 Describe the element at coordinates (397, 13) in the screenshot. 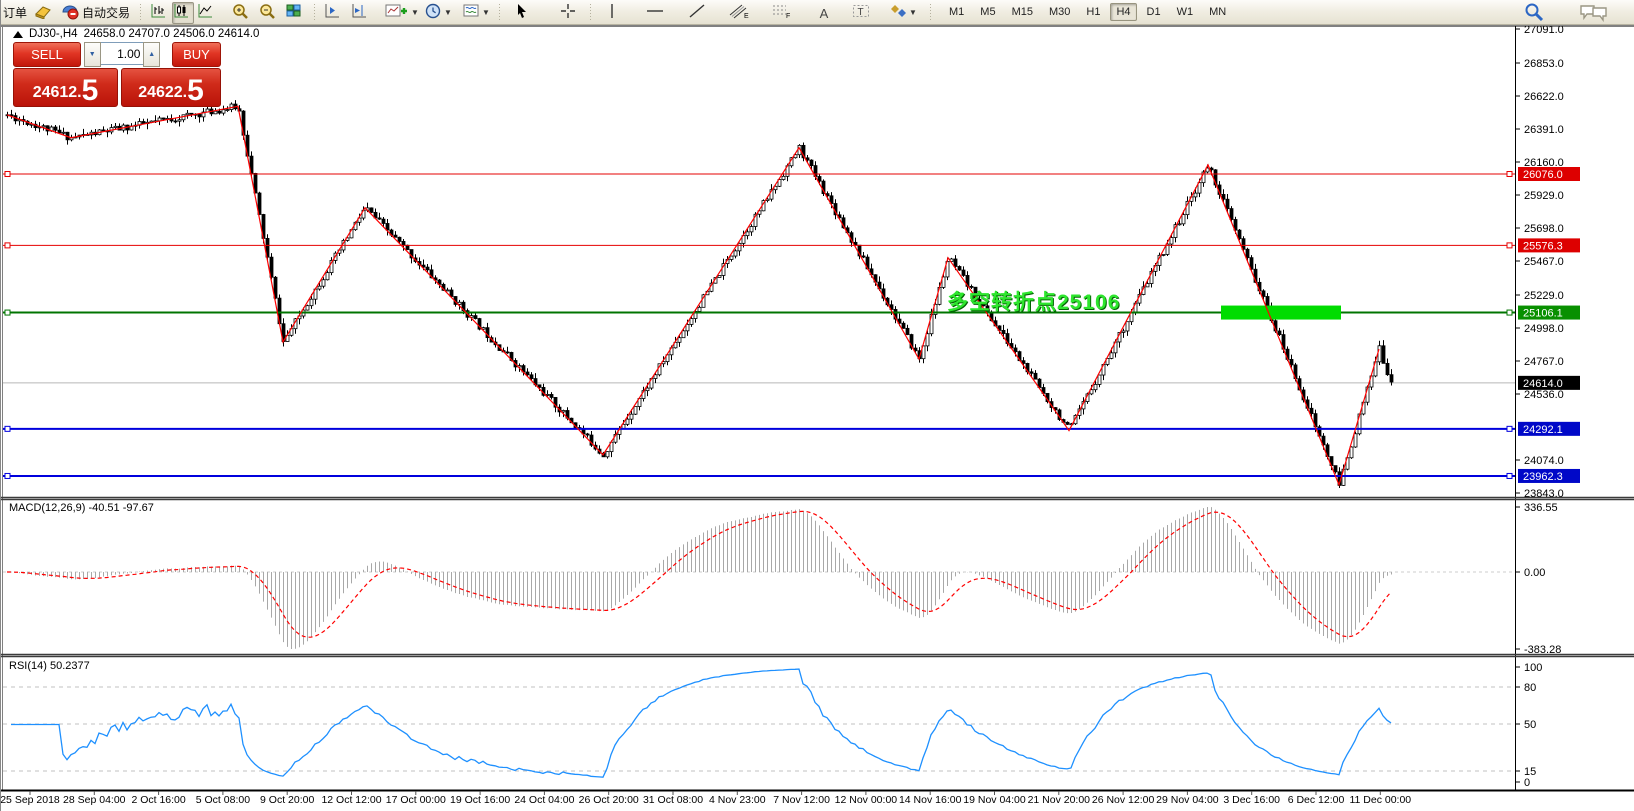

I see `add-indicator-icon` at that location.